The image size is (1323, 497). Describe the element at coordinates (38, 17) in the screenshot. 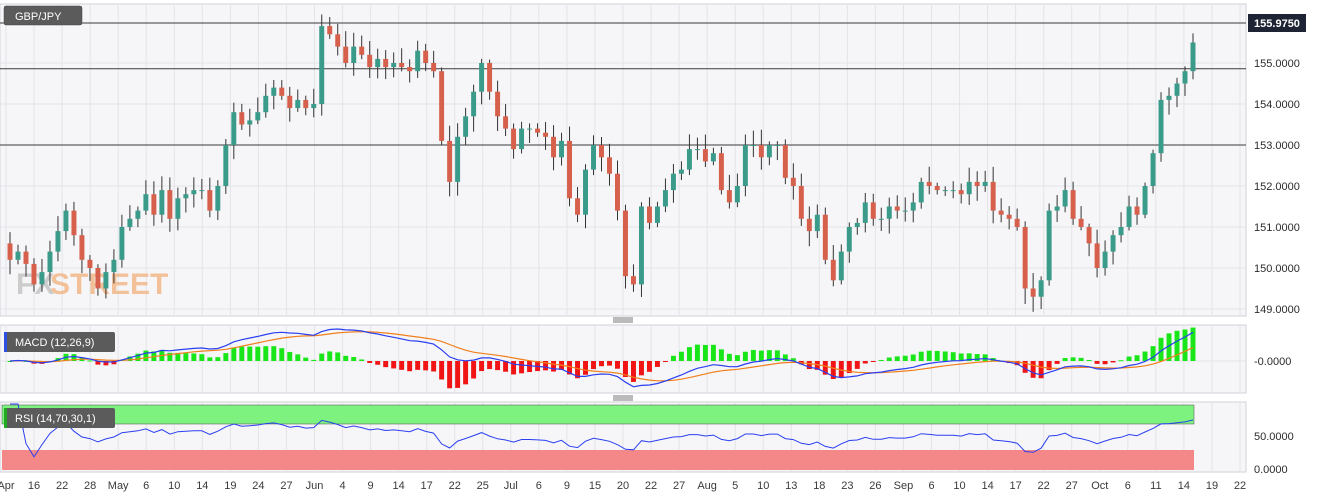

I see `svg-text: GBP/JPY` at that location.